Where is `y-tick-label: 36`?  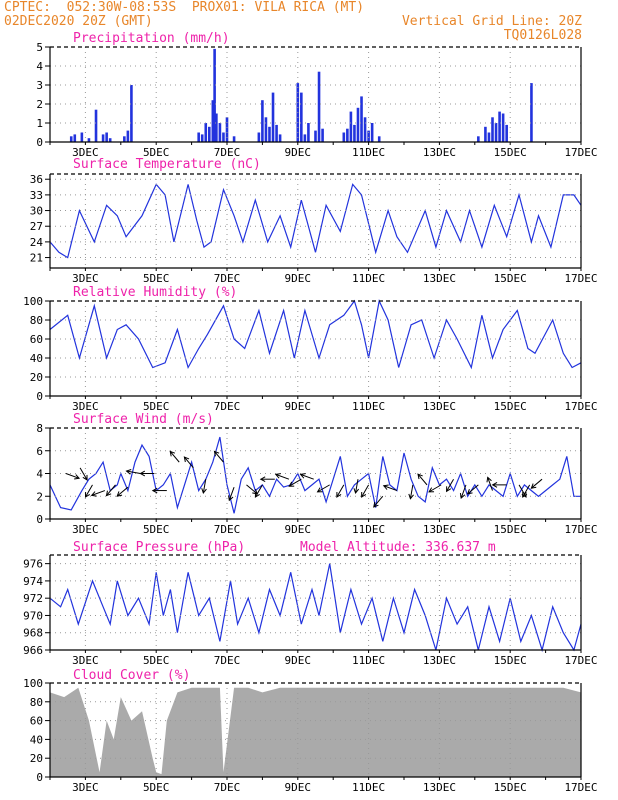
y-tick-label: 36 is located at coordinates (36, 179).